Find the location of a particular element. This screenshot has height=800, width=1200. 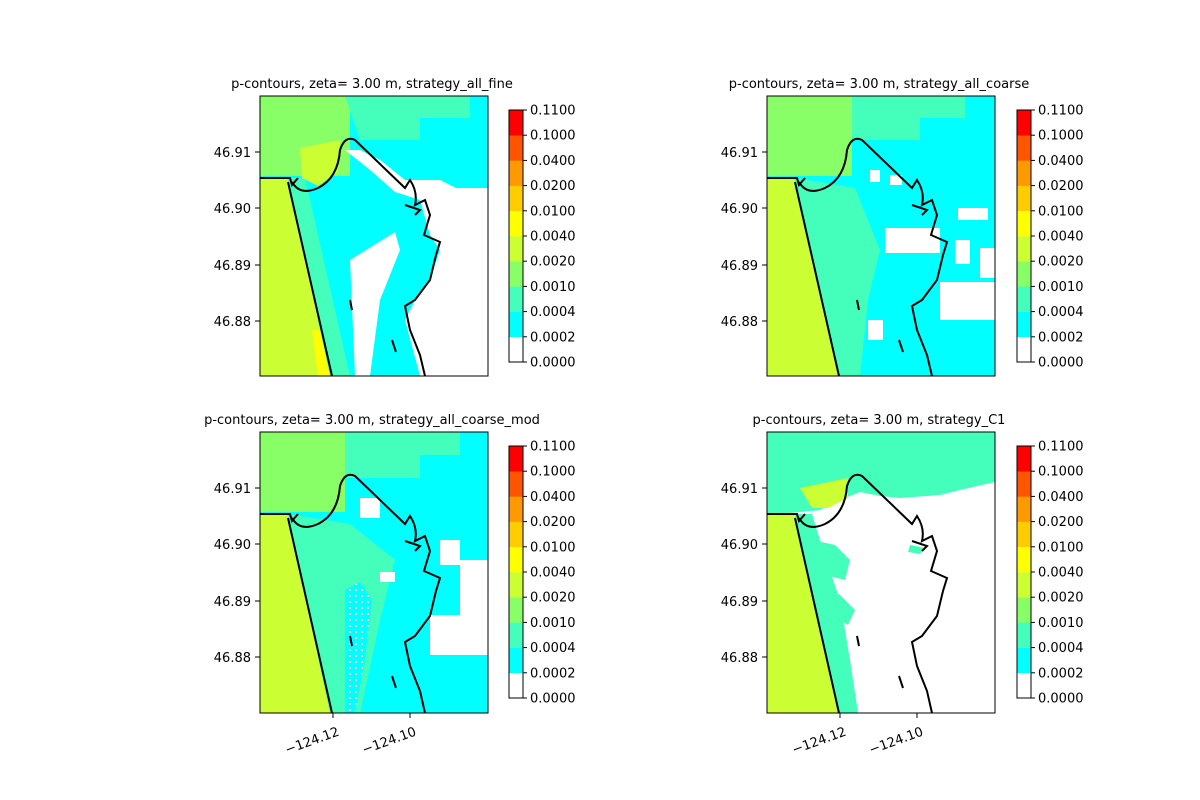

region-teal-specks is located at coordinates (836, 605).